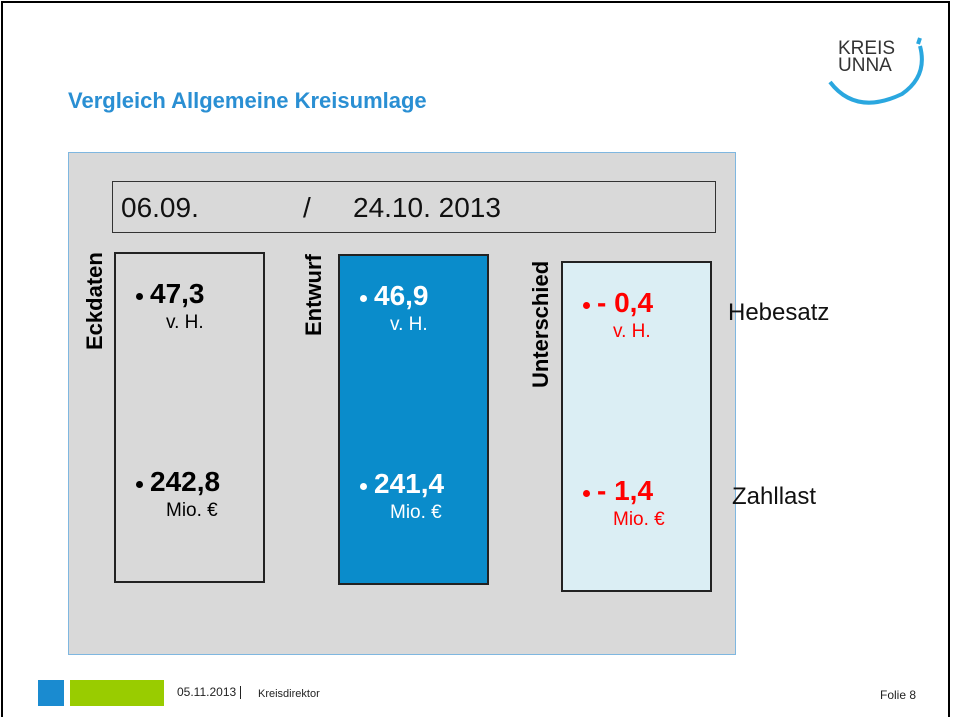 Image resolution: width=953 pixels, height=720 pixels. What do you see at coordinates (247, 100) in the screenshot?
I see `title: Vergleich Allgemeine Kreisumlage` at bounding box center [247, 100].